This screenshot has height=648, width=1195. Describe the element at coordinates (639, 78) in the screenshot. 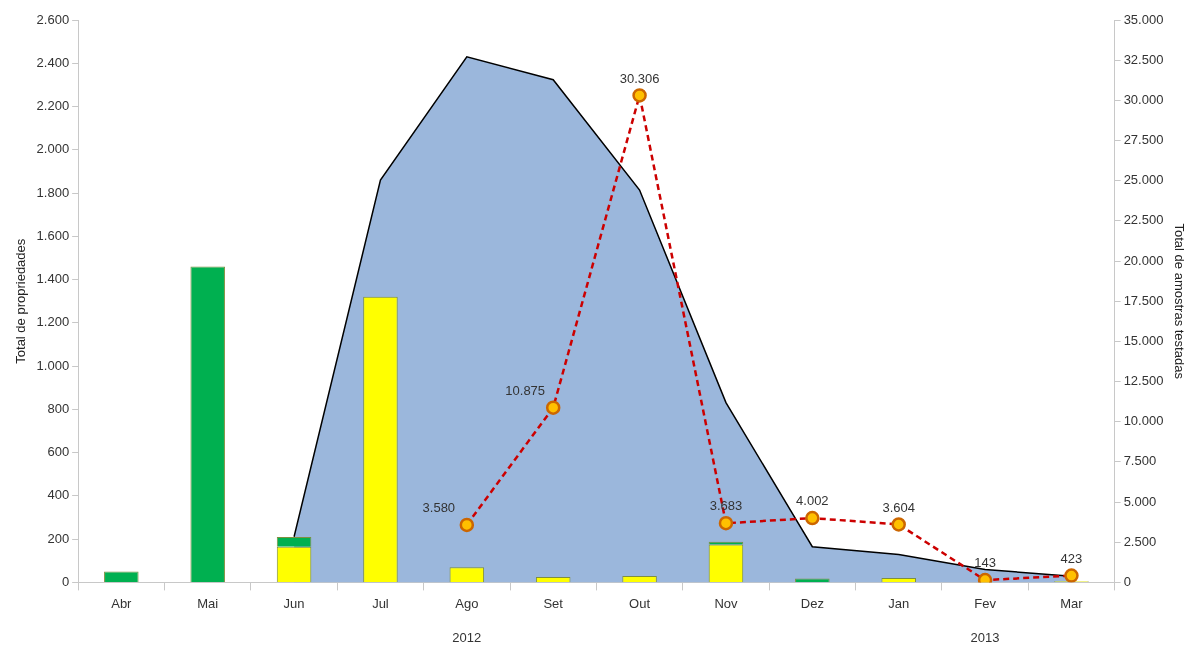

I see `data-label: 30.306` at that location.